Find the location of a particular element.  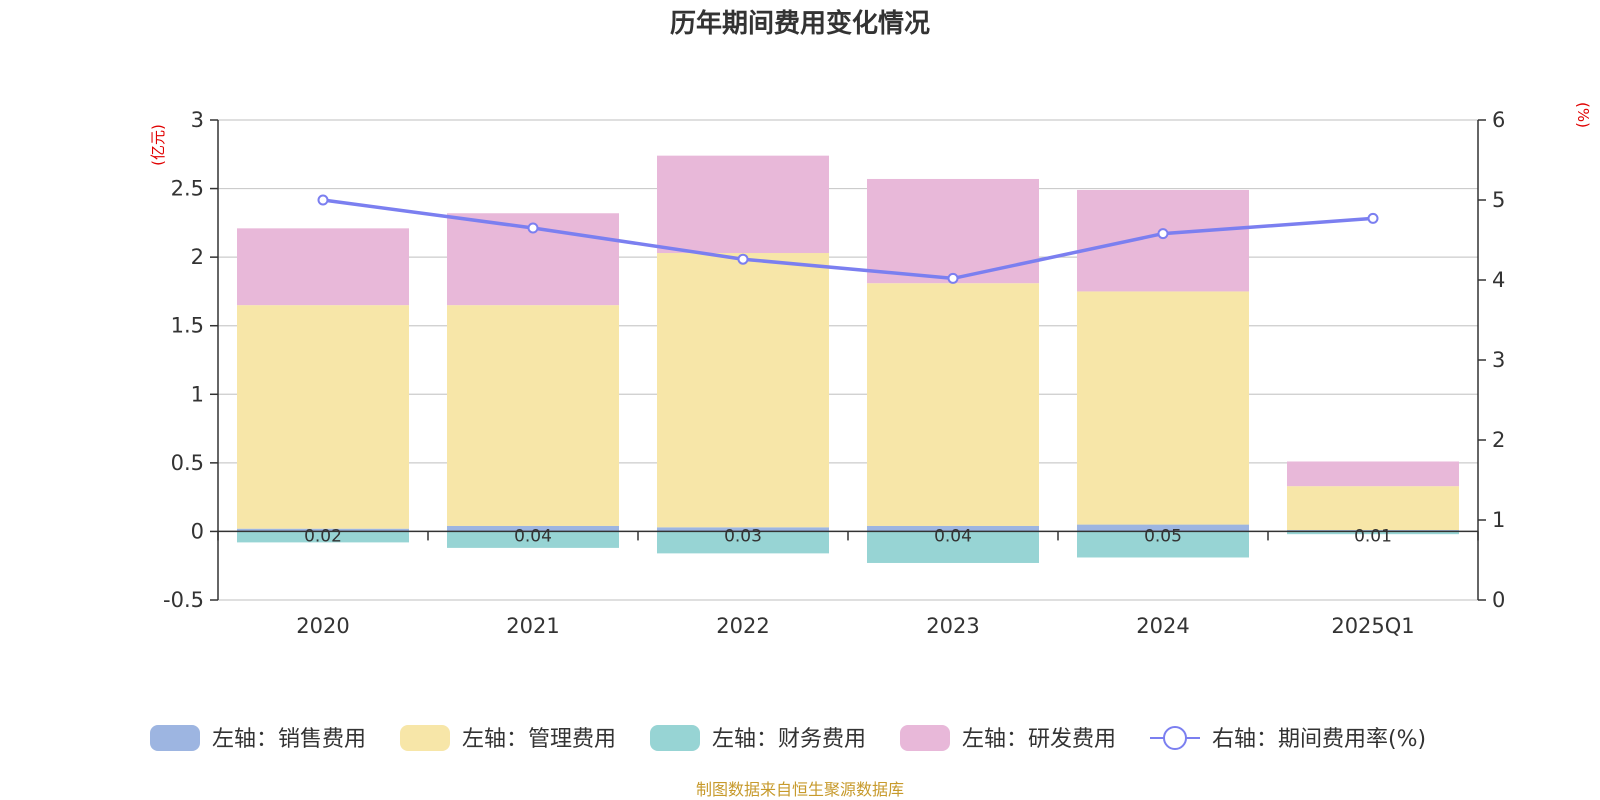

right-tick-label: 0 is located at coordinates (1498, 600).